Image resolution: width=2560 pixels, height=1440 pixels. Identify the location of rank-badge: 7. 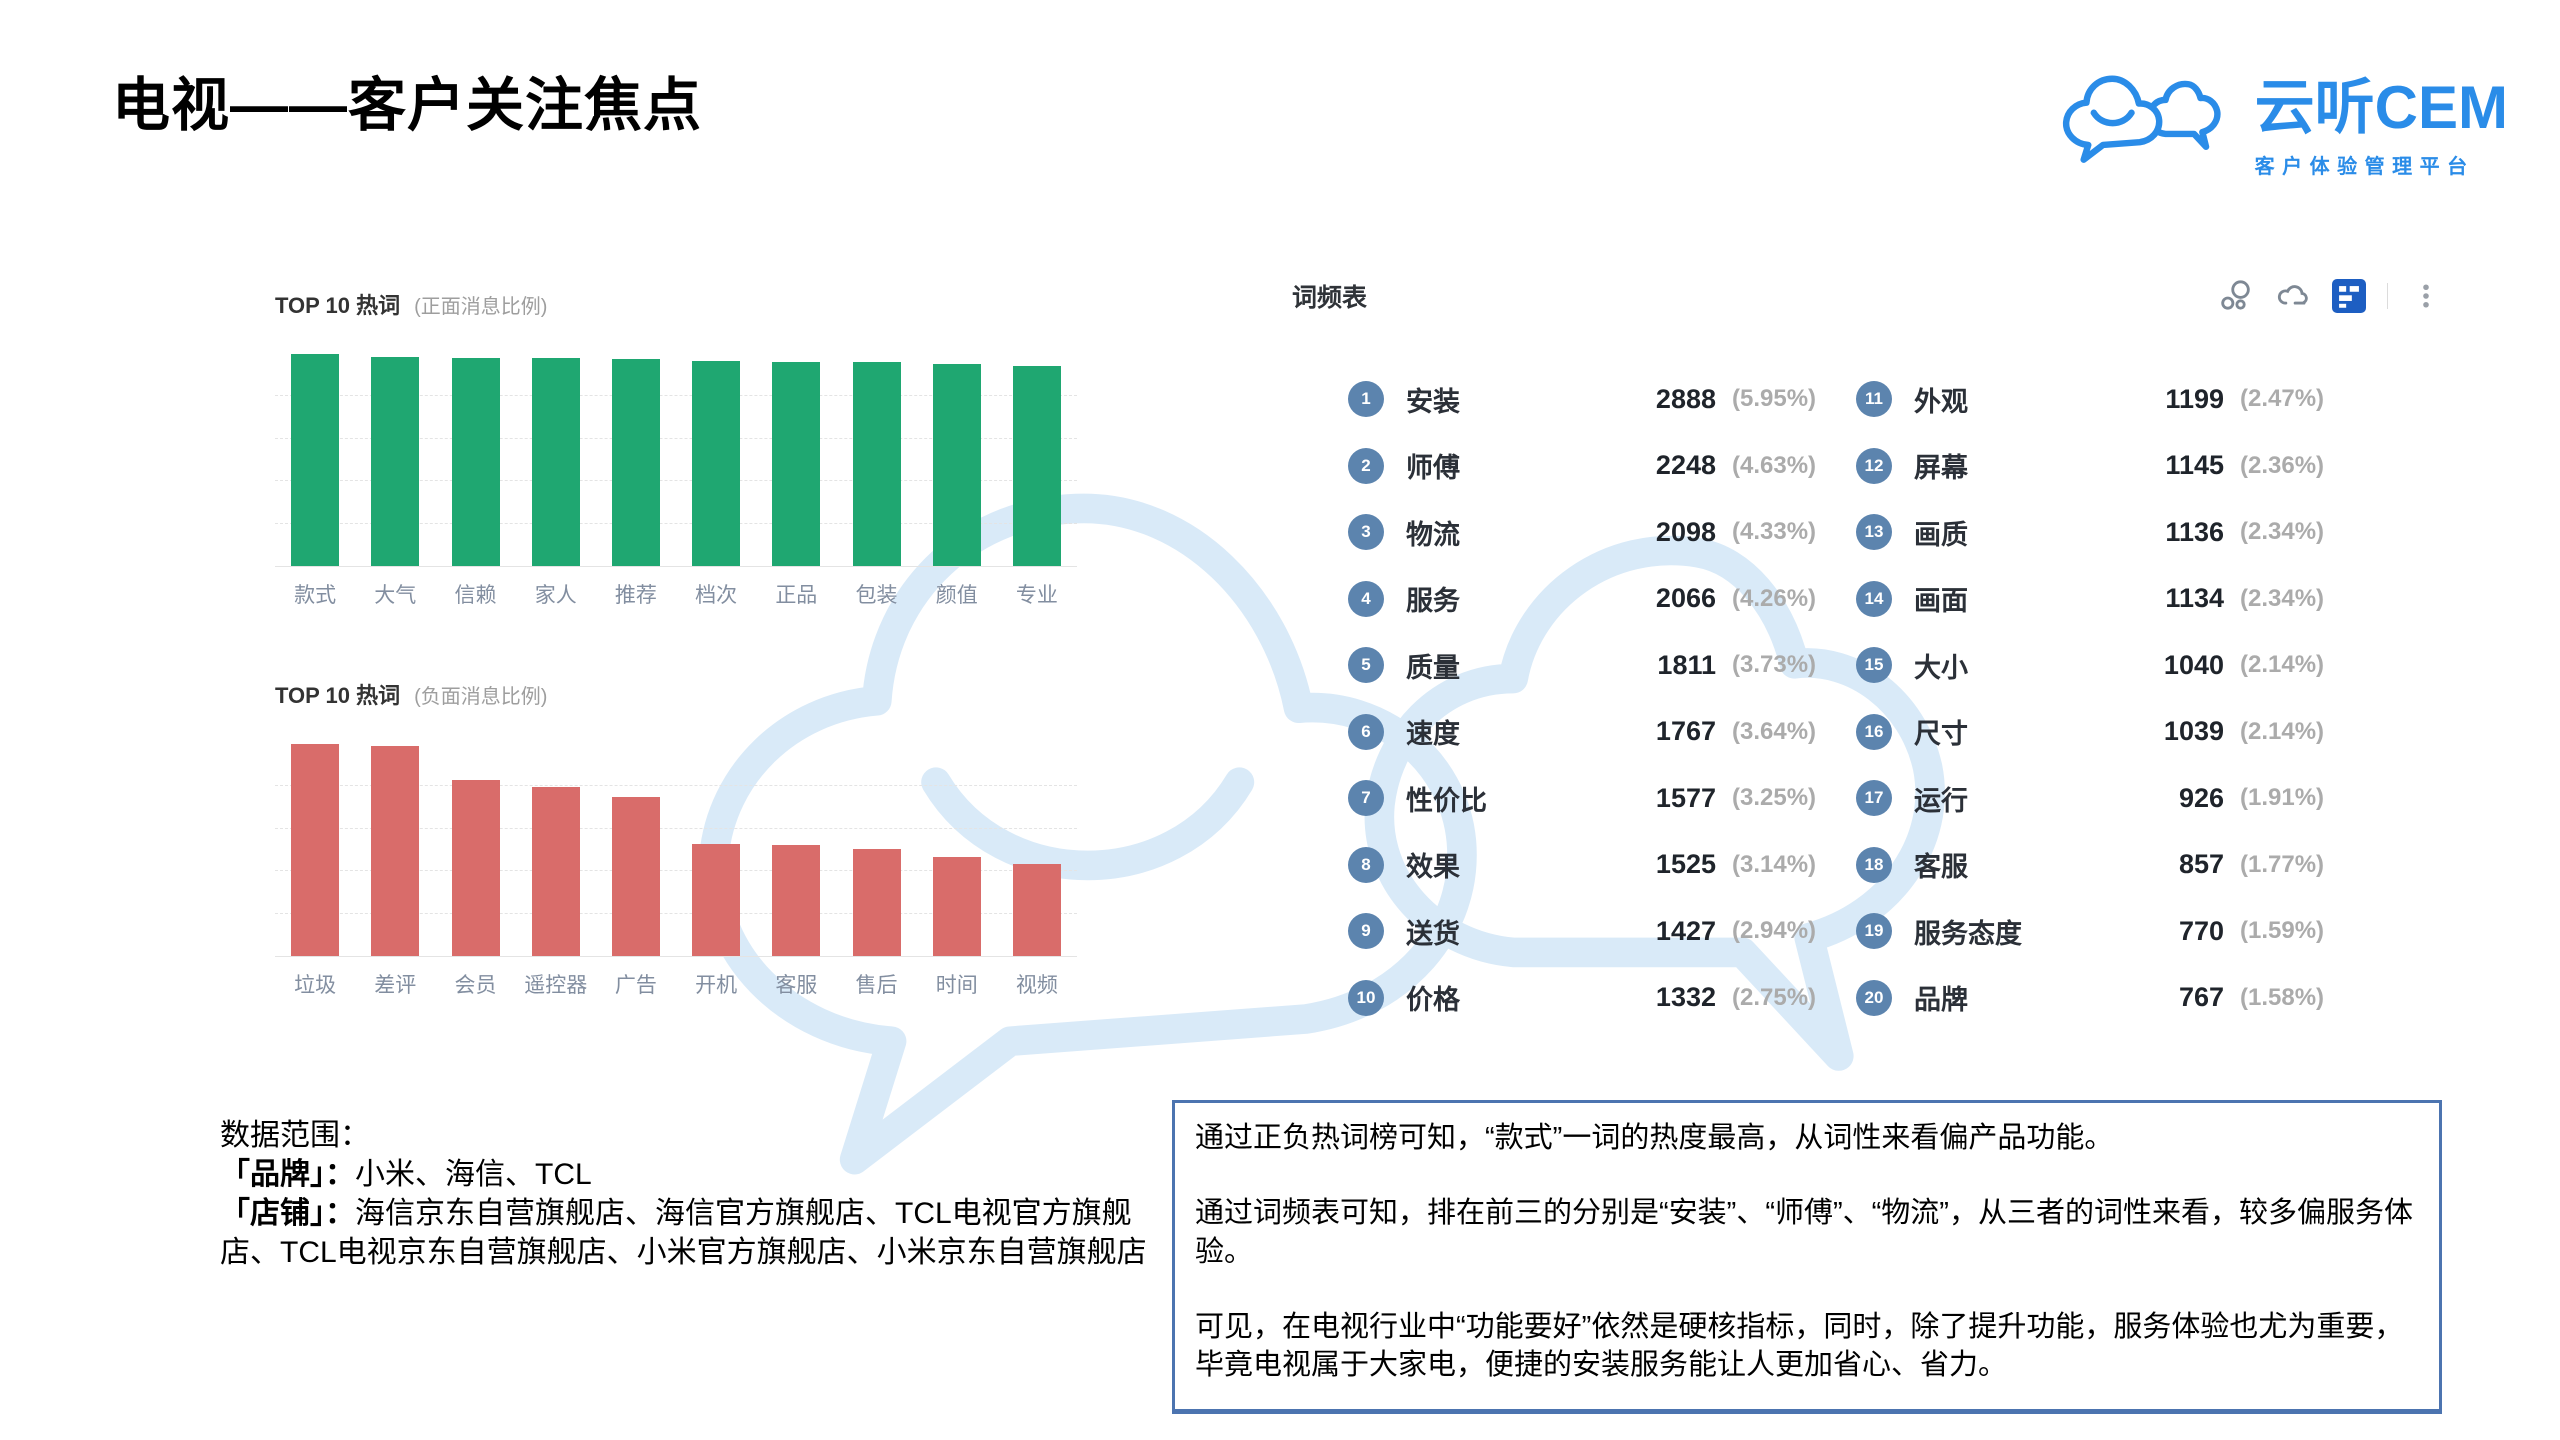
(1366, 798).